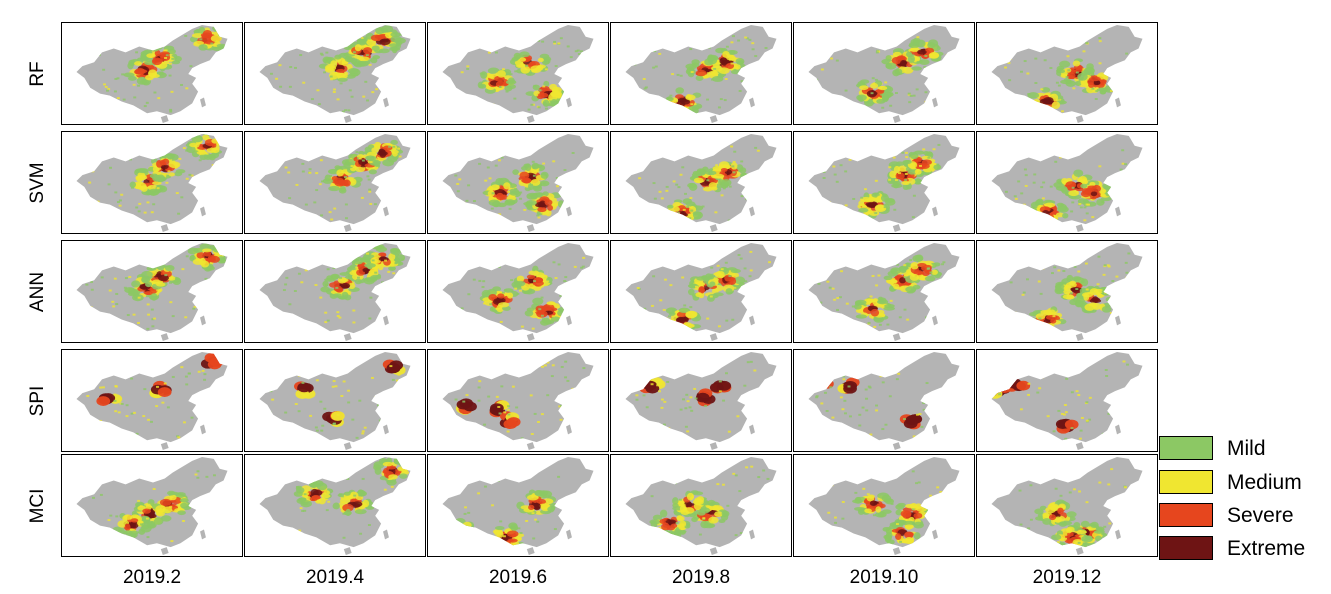 The image size is (1331, 594). I want to click on china-outline, so click(1067, 397).